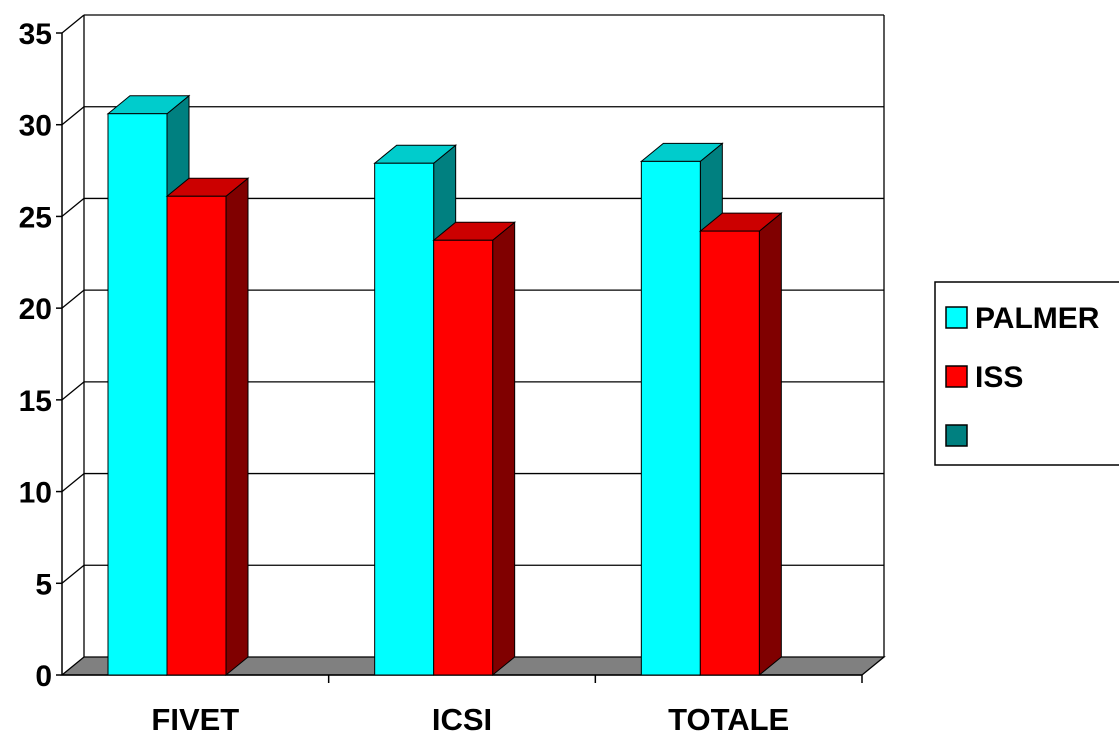 The image size is (1119, 735). What do you see at coordinates (43, 584) in the screenshot?
I see `y-tick-label: 5` at bounding box center [43, 584].